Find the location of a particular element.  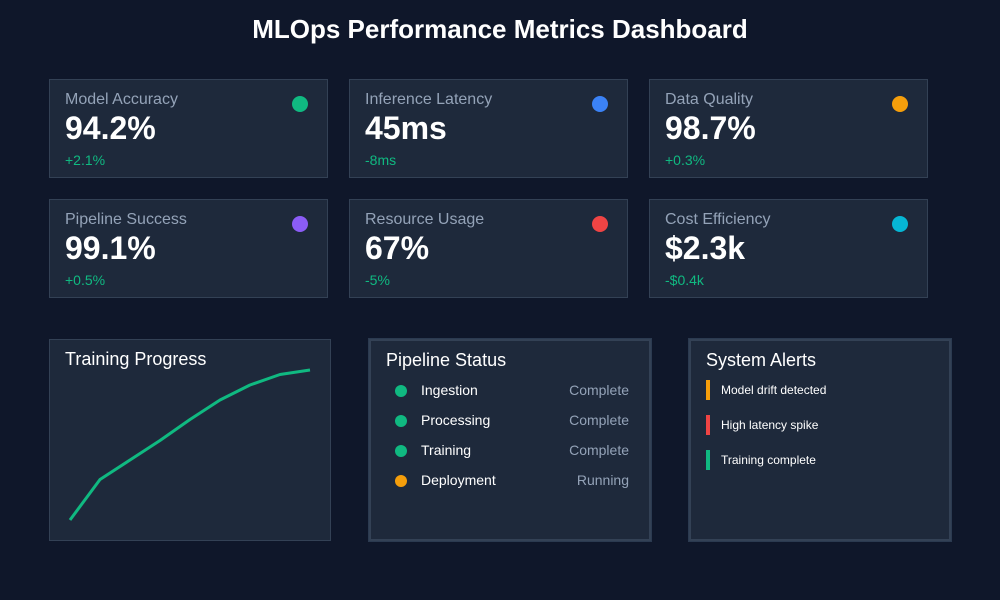

stage-status: Running is located at coordinates (602, 480).